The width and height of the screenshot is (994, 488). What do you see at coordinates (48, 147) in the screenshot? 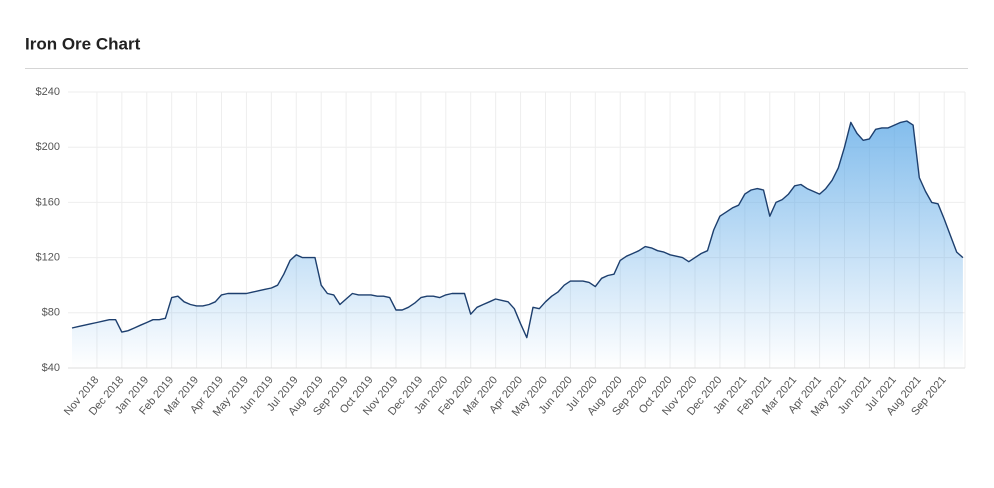
I see `y-tick-label: $200` at bounding box center [48, 147].